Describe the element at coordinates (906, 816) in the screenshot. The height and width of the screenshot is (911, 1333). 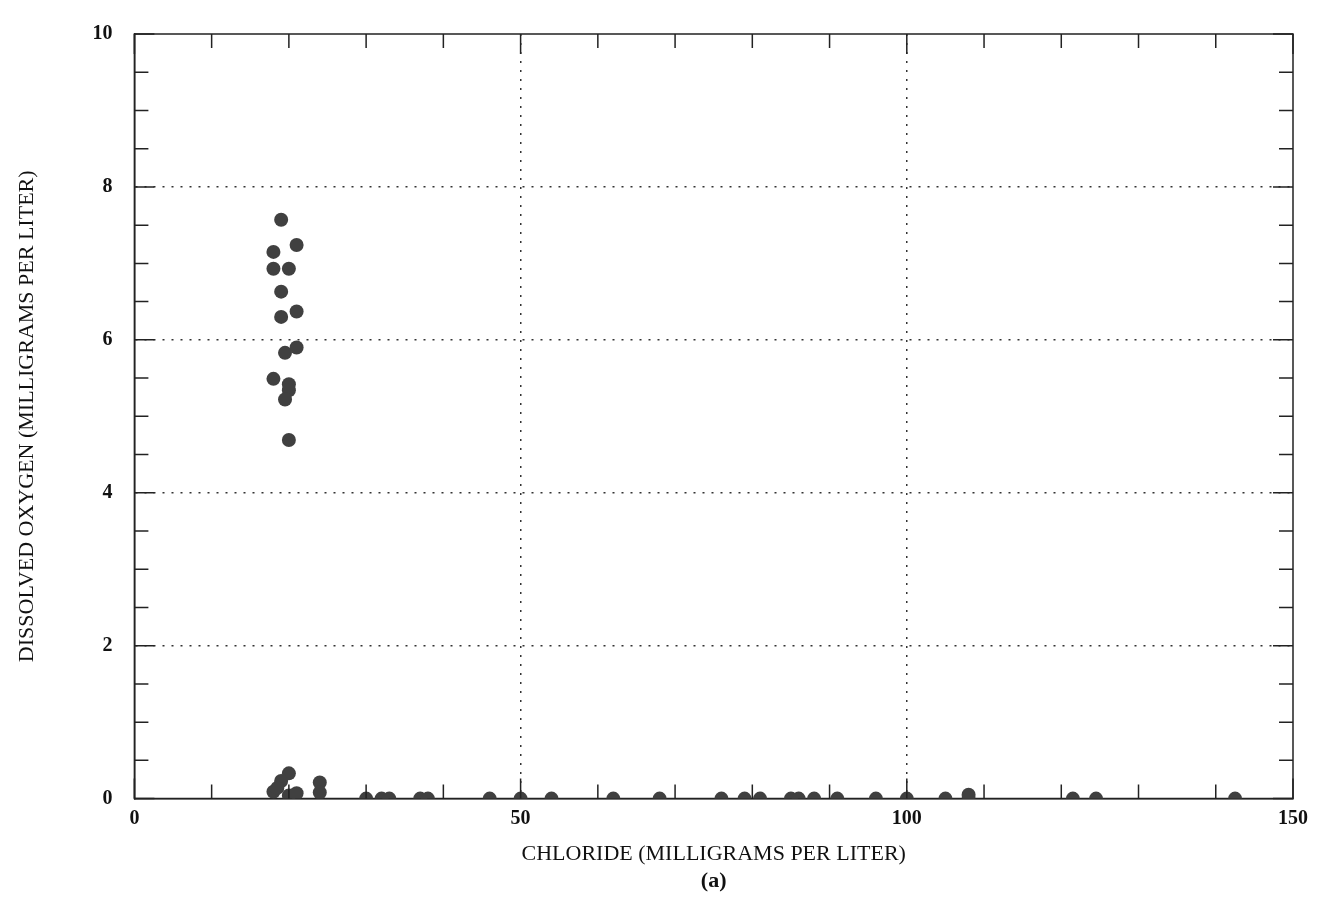
I see `x-tick-label: 100` at that location.